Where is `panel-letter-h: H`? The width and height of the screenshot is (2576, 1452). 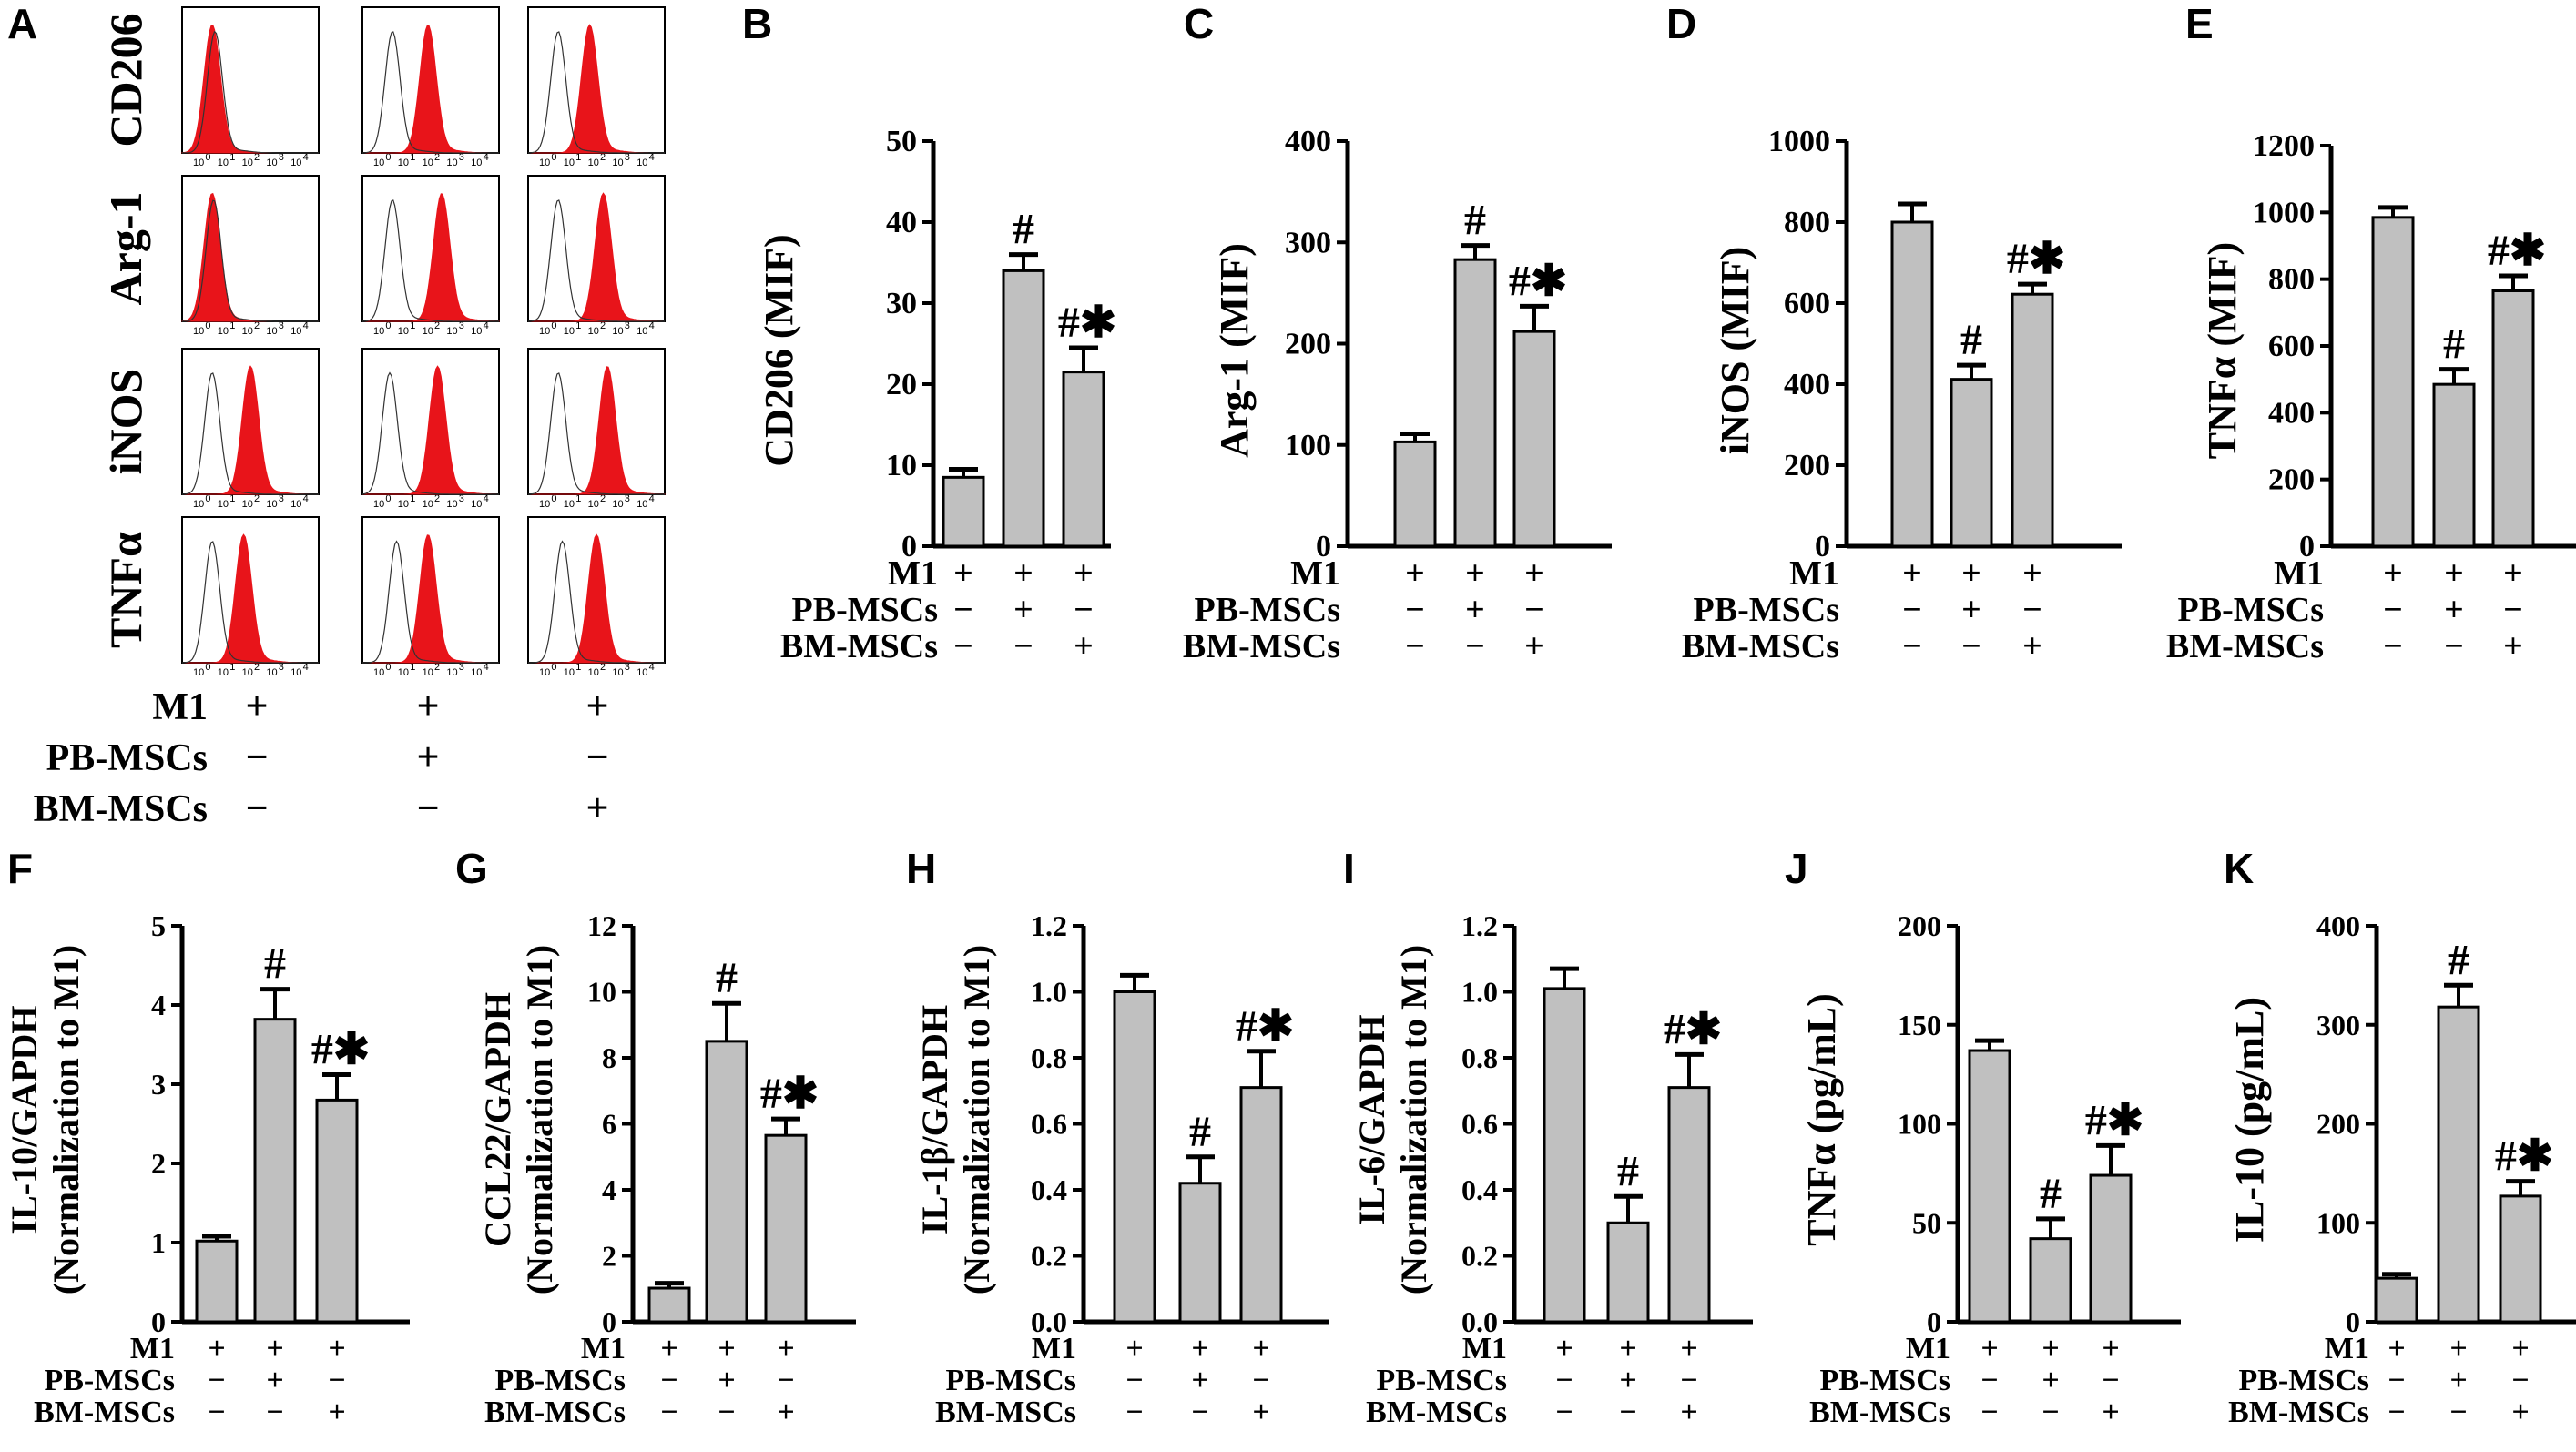 panel-letter-h: H is located at coordinates (921, 868).